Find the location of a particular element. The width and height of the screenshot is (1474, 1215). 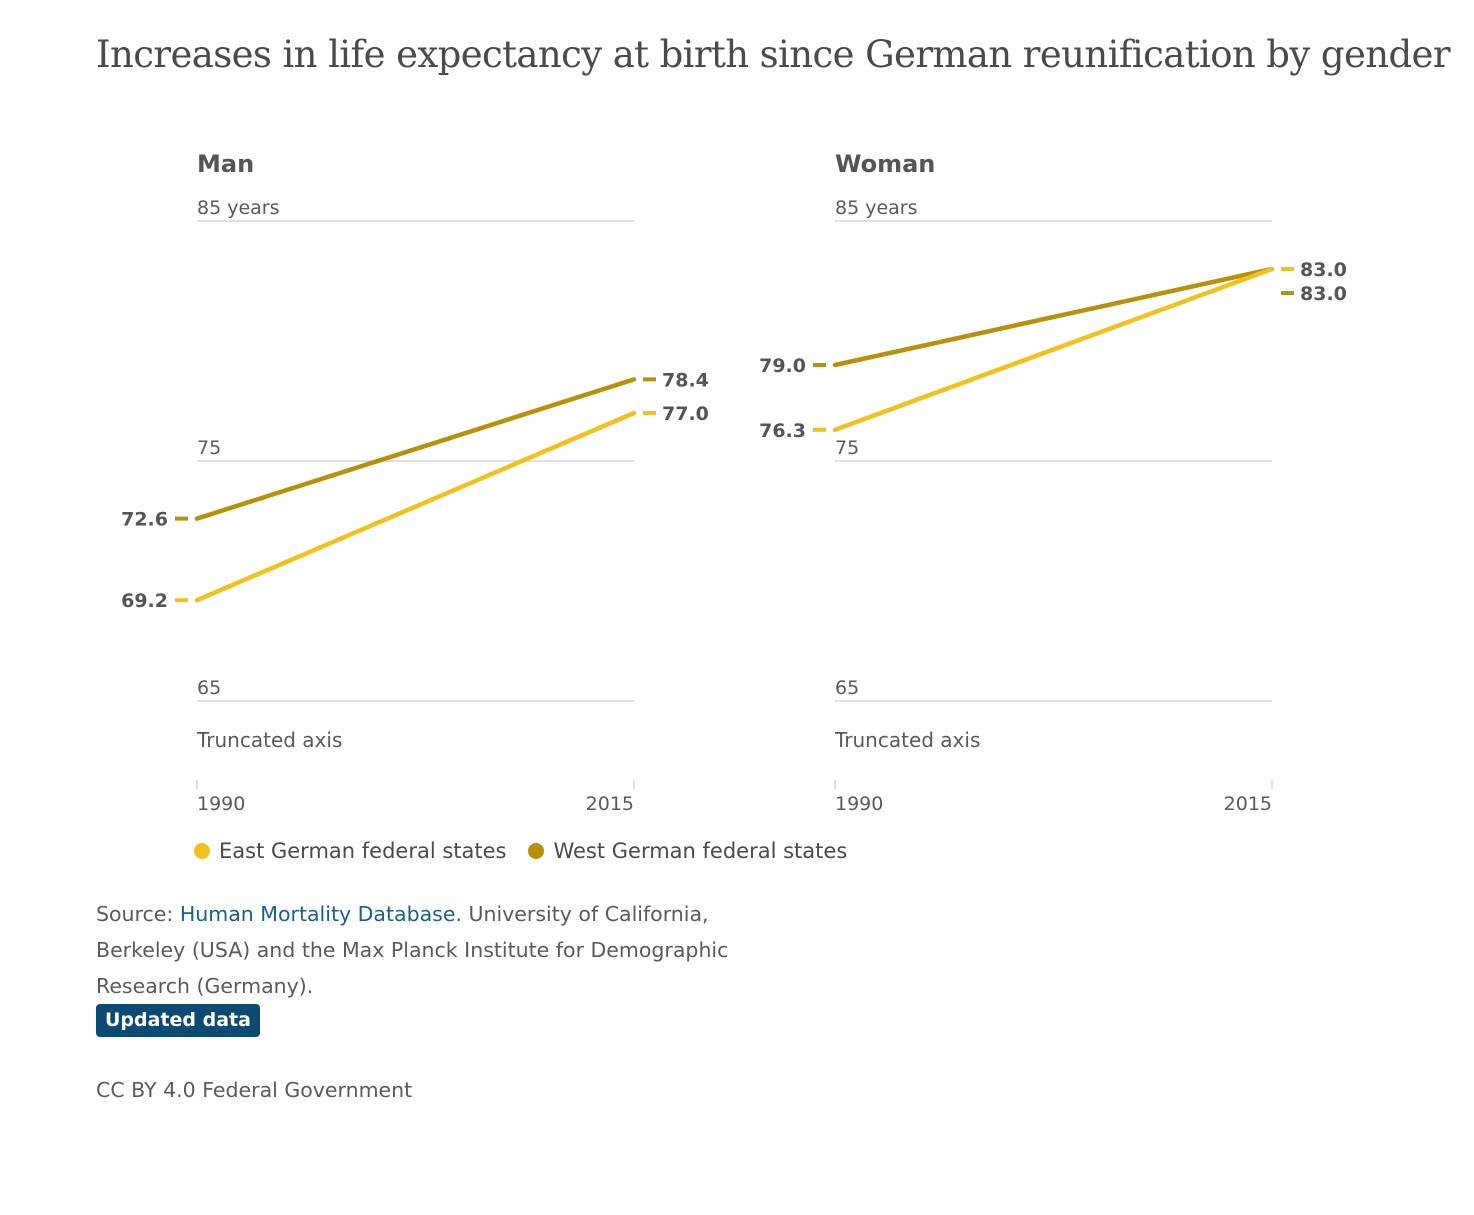

license-text: CC BY 4.0 Federal Government is located at coordinates (254, 1090).